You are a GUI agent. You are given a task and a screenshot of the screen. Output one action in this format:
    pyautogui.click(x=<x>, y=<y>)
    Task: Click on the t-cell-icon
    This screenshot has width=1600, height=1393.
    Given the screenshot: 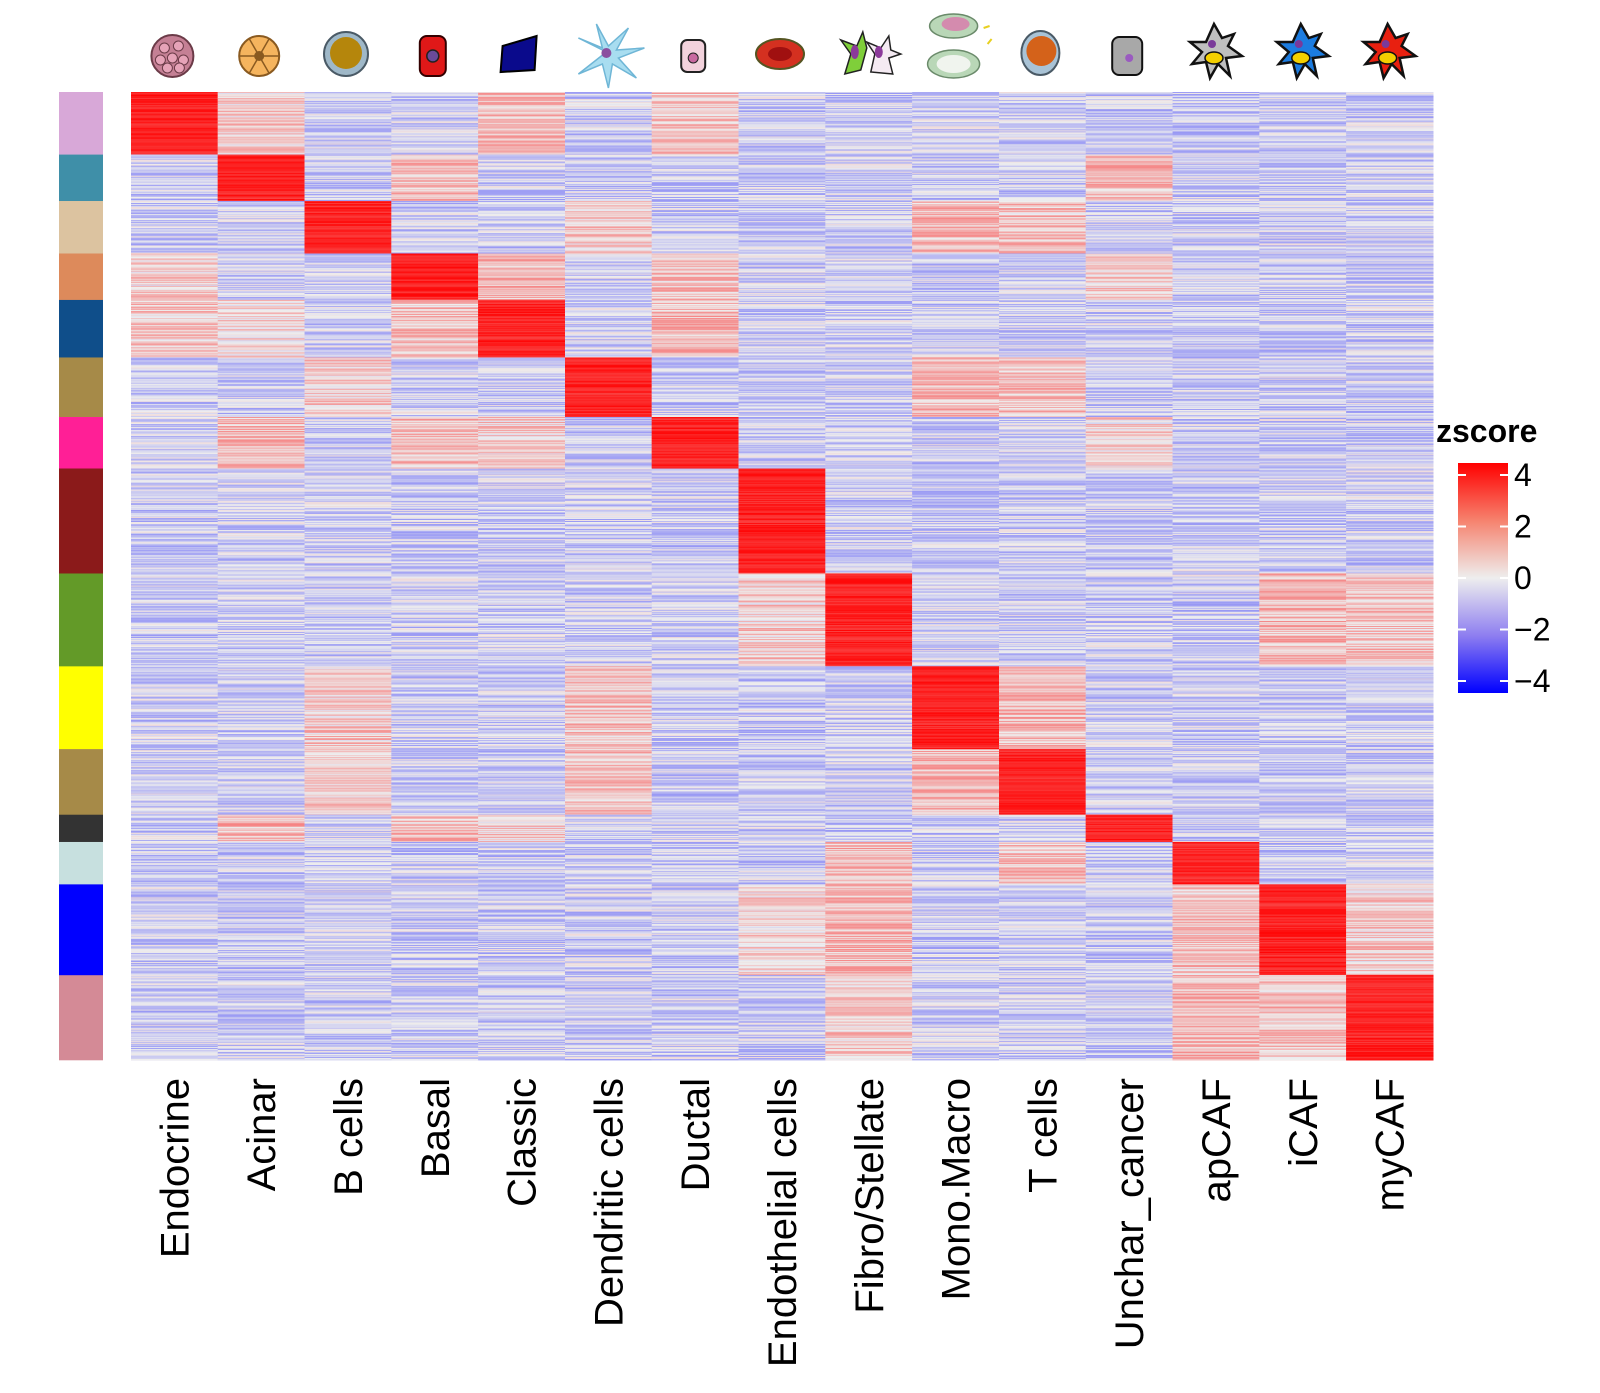 What is the action you would take?
    pyautogui.click(x=1040, y=53)
    